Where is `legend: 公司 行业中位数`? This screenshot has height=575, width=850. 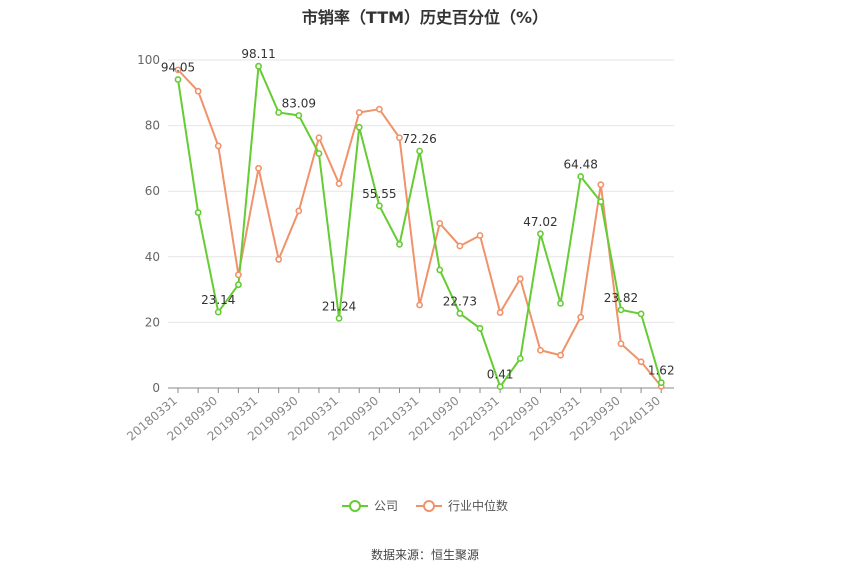
legend: 公司 行业中位数 is located at coordinates (425, 505).